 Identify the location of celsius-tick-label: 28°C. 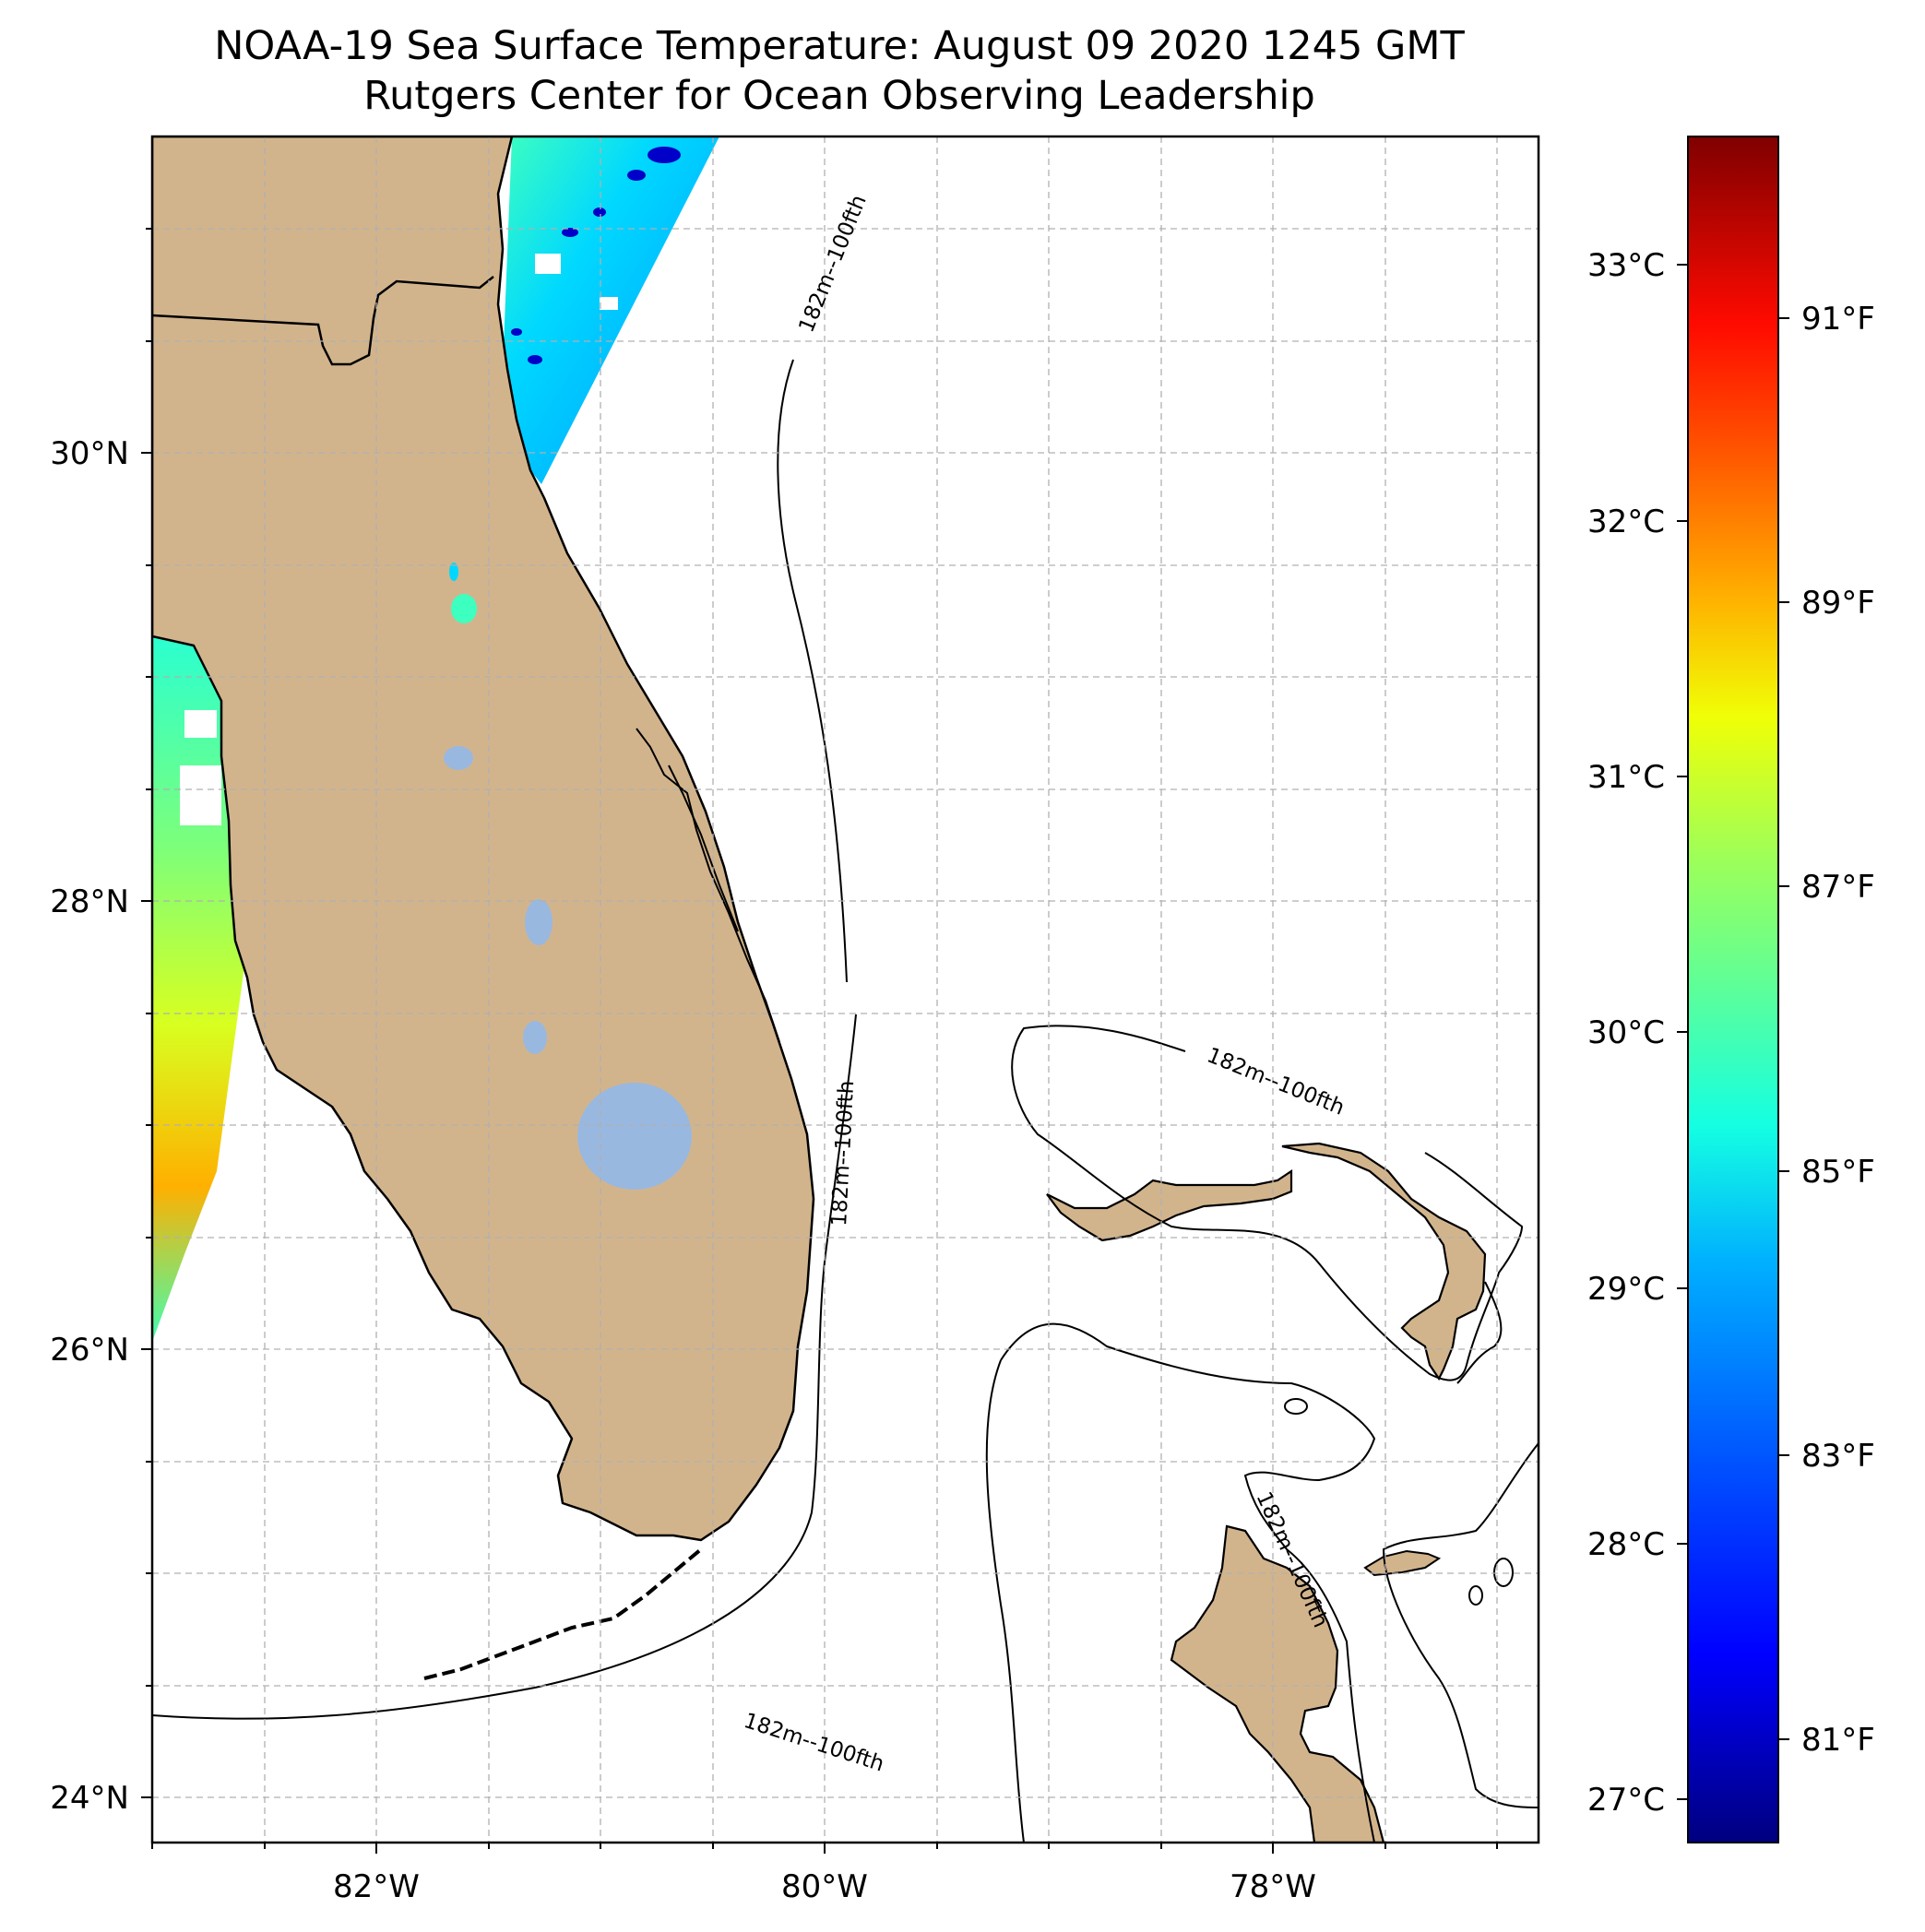
(1626, 1544).